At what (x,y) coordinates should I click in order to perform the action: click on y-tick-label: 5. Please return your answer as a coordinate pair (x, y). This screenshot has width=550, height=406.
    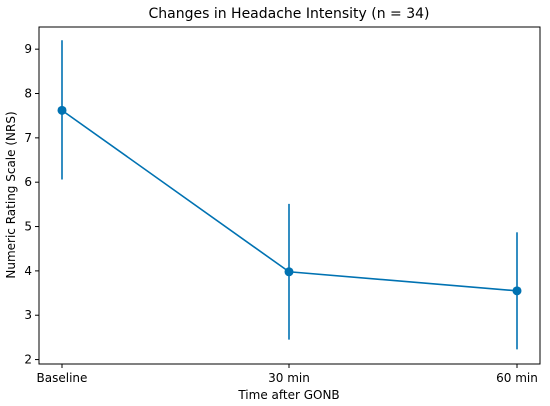
    Looking at the image, I should click on (28, 227).